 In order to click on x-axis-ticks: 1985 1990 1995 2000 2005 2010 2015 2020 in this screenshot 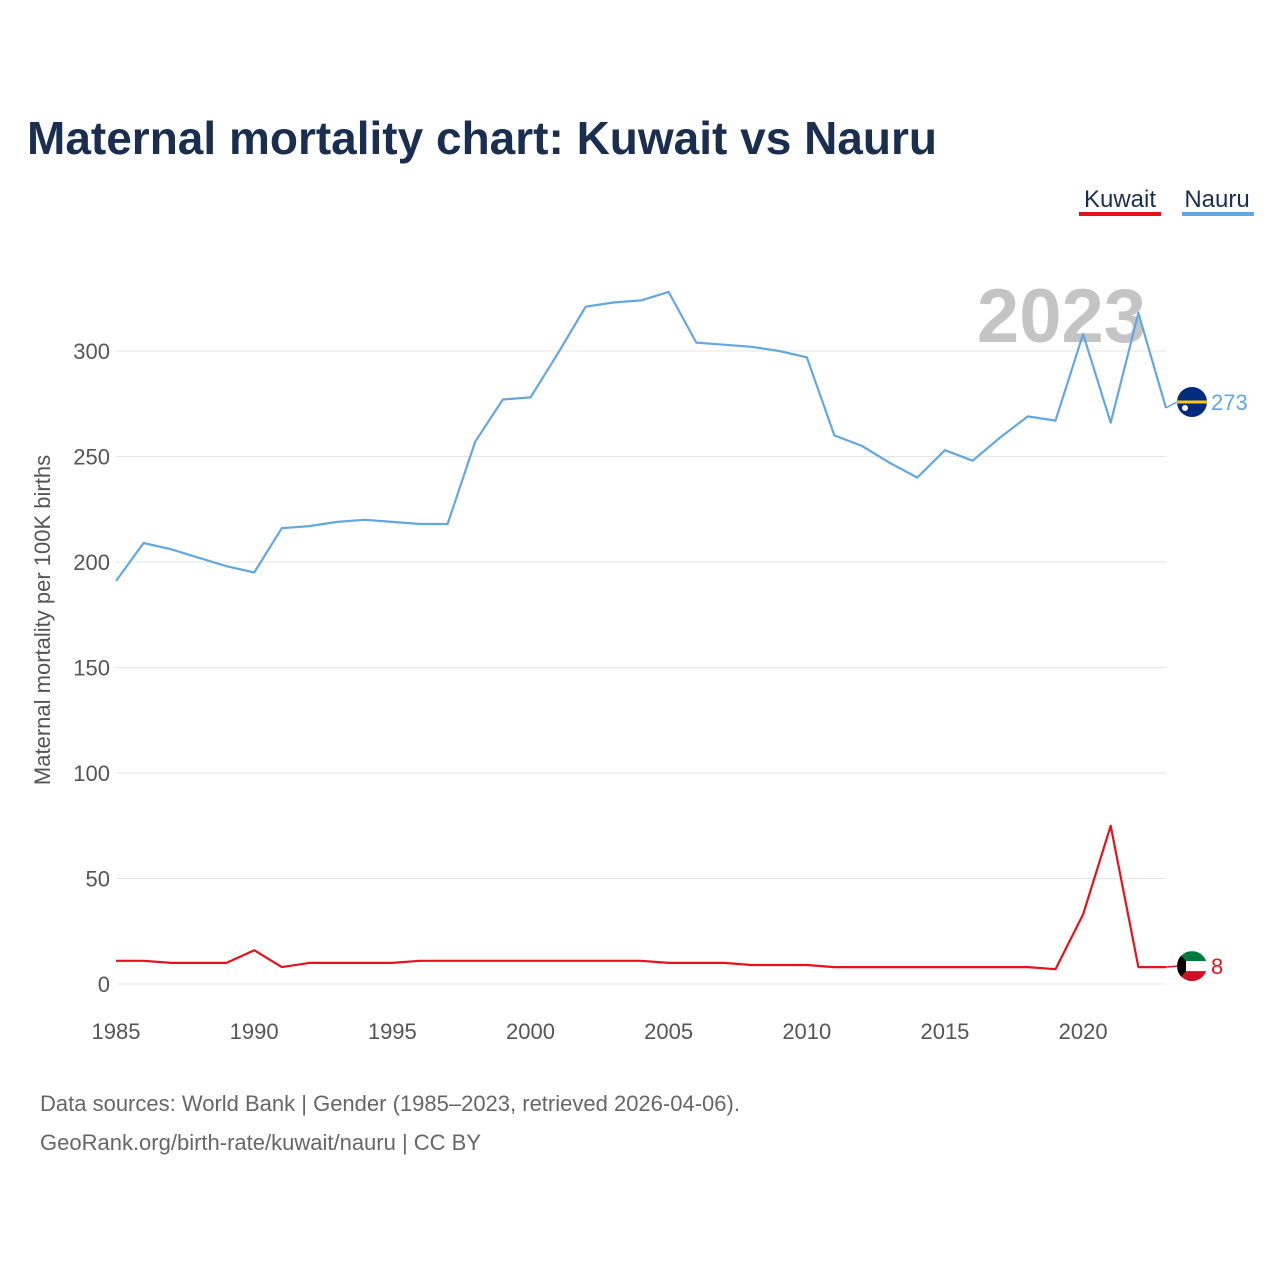, I will do `click(600, 1031)`.